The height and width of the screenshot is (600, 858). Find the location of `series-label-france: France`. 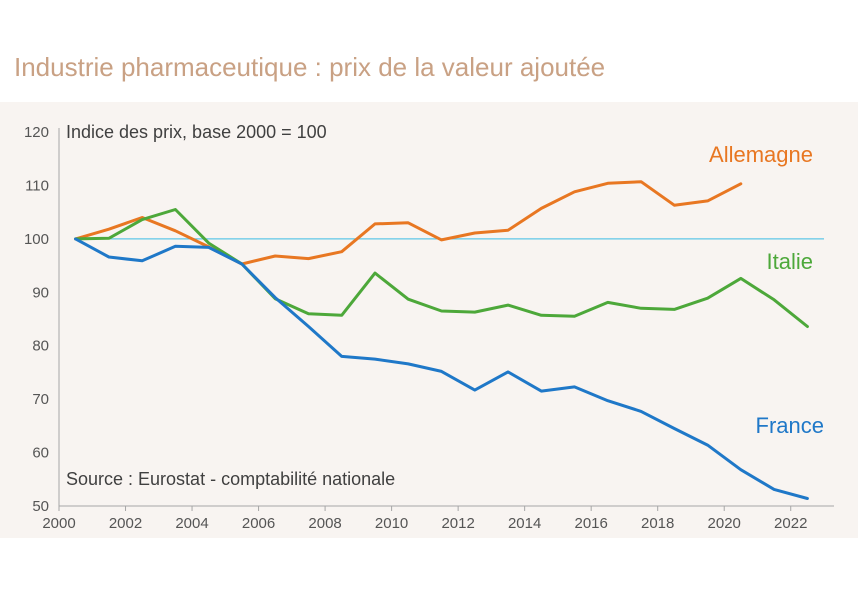

series-label-france: France is located at coordinates (790, 425).